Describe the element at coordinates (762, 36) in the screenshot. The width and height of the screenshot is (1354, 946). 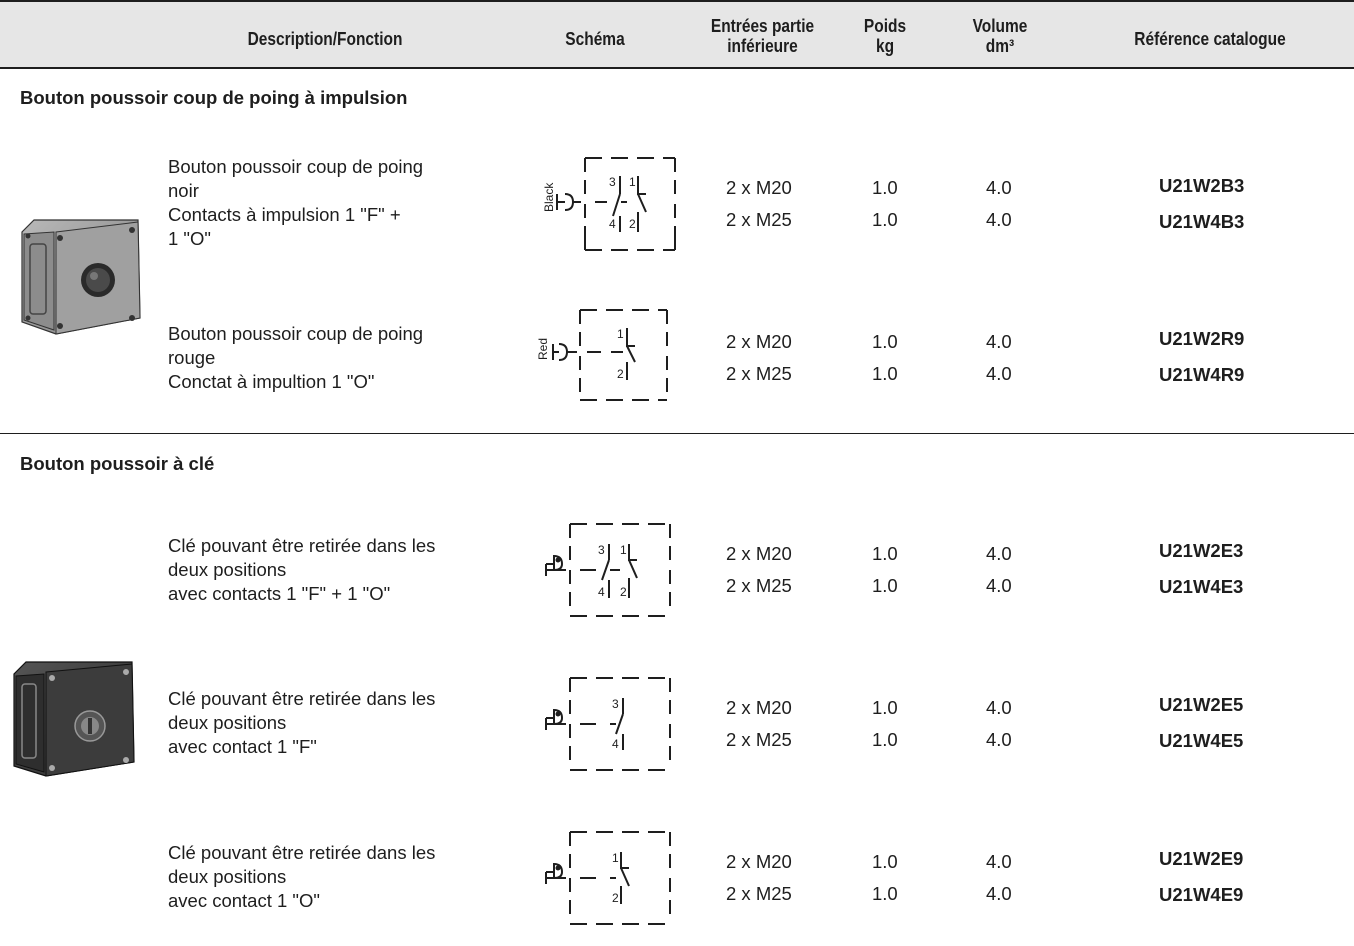
I see `header-entries: Entrées partie inférieure` at that location.